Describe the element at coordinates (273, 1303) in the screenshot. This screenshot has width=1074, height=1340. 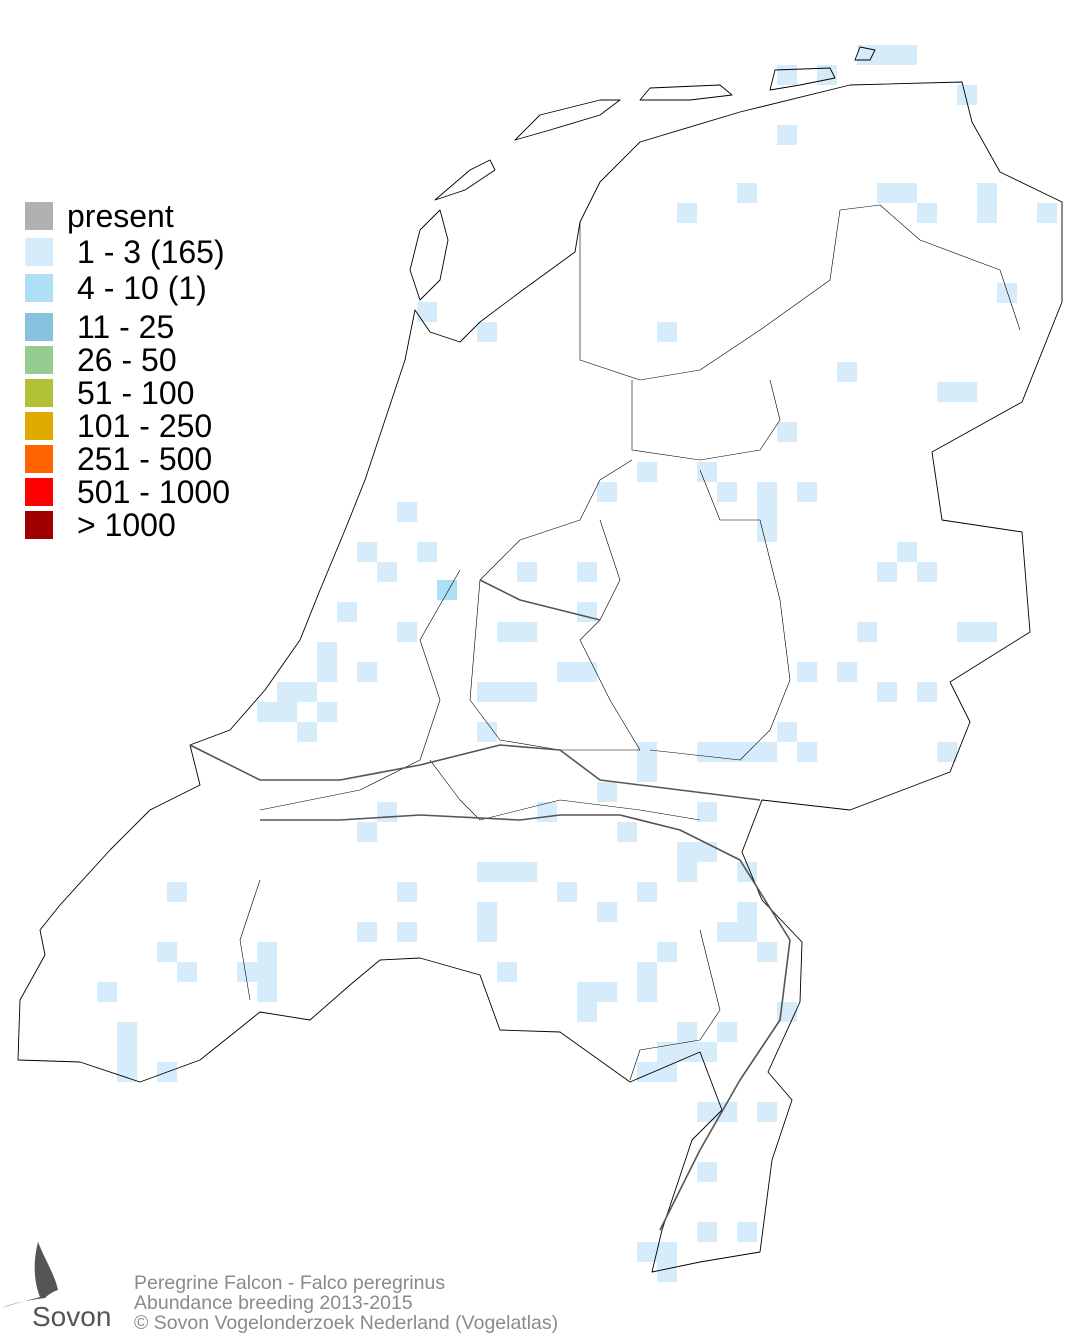
I see `map-subtitle: Abundance breeding 2013-2015` at that location.